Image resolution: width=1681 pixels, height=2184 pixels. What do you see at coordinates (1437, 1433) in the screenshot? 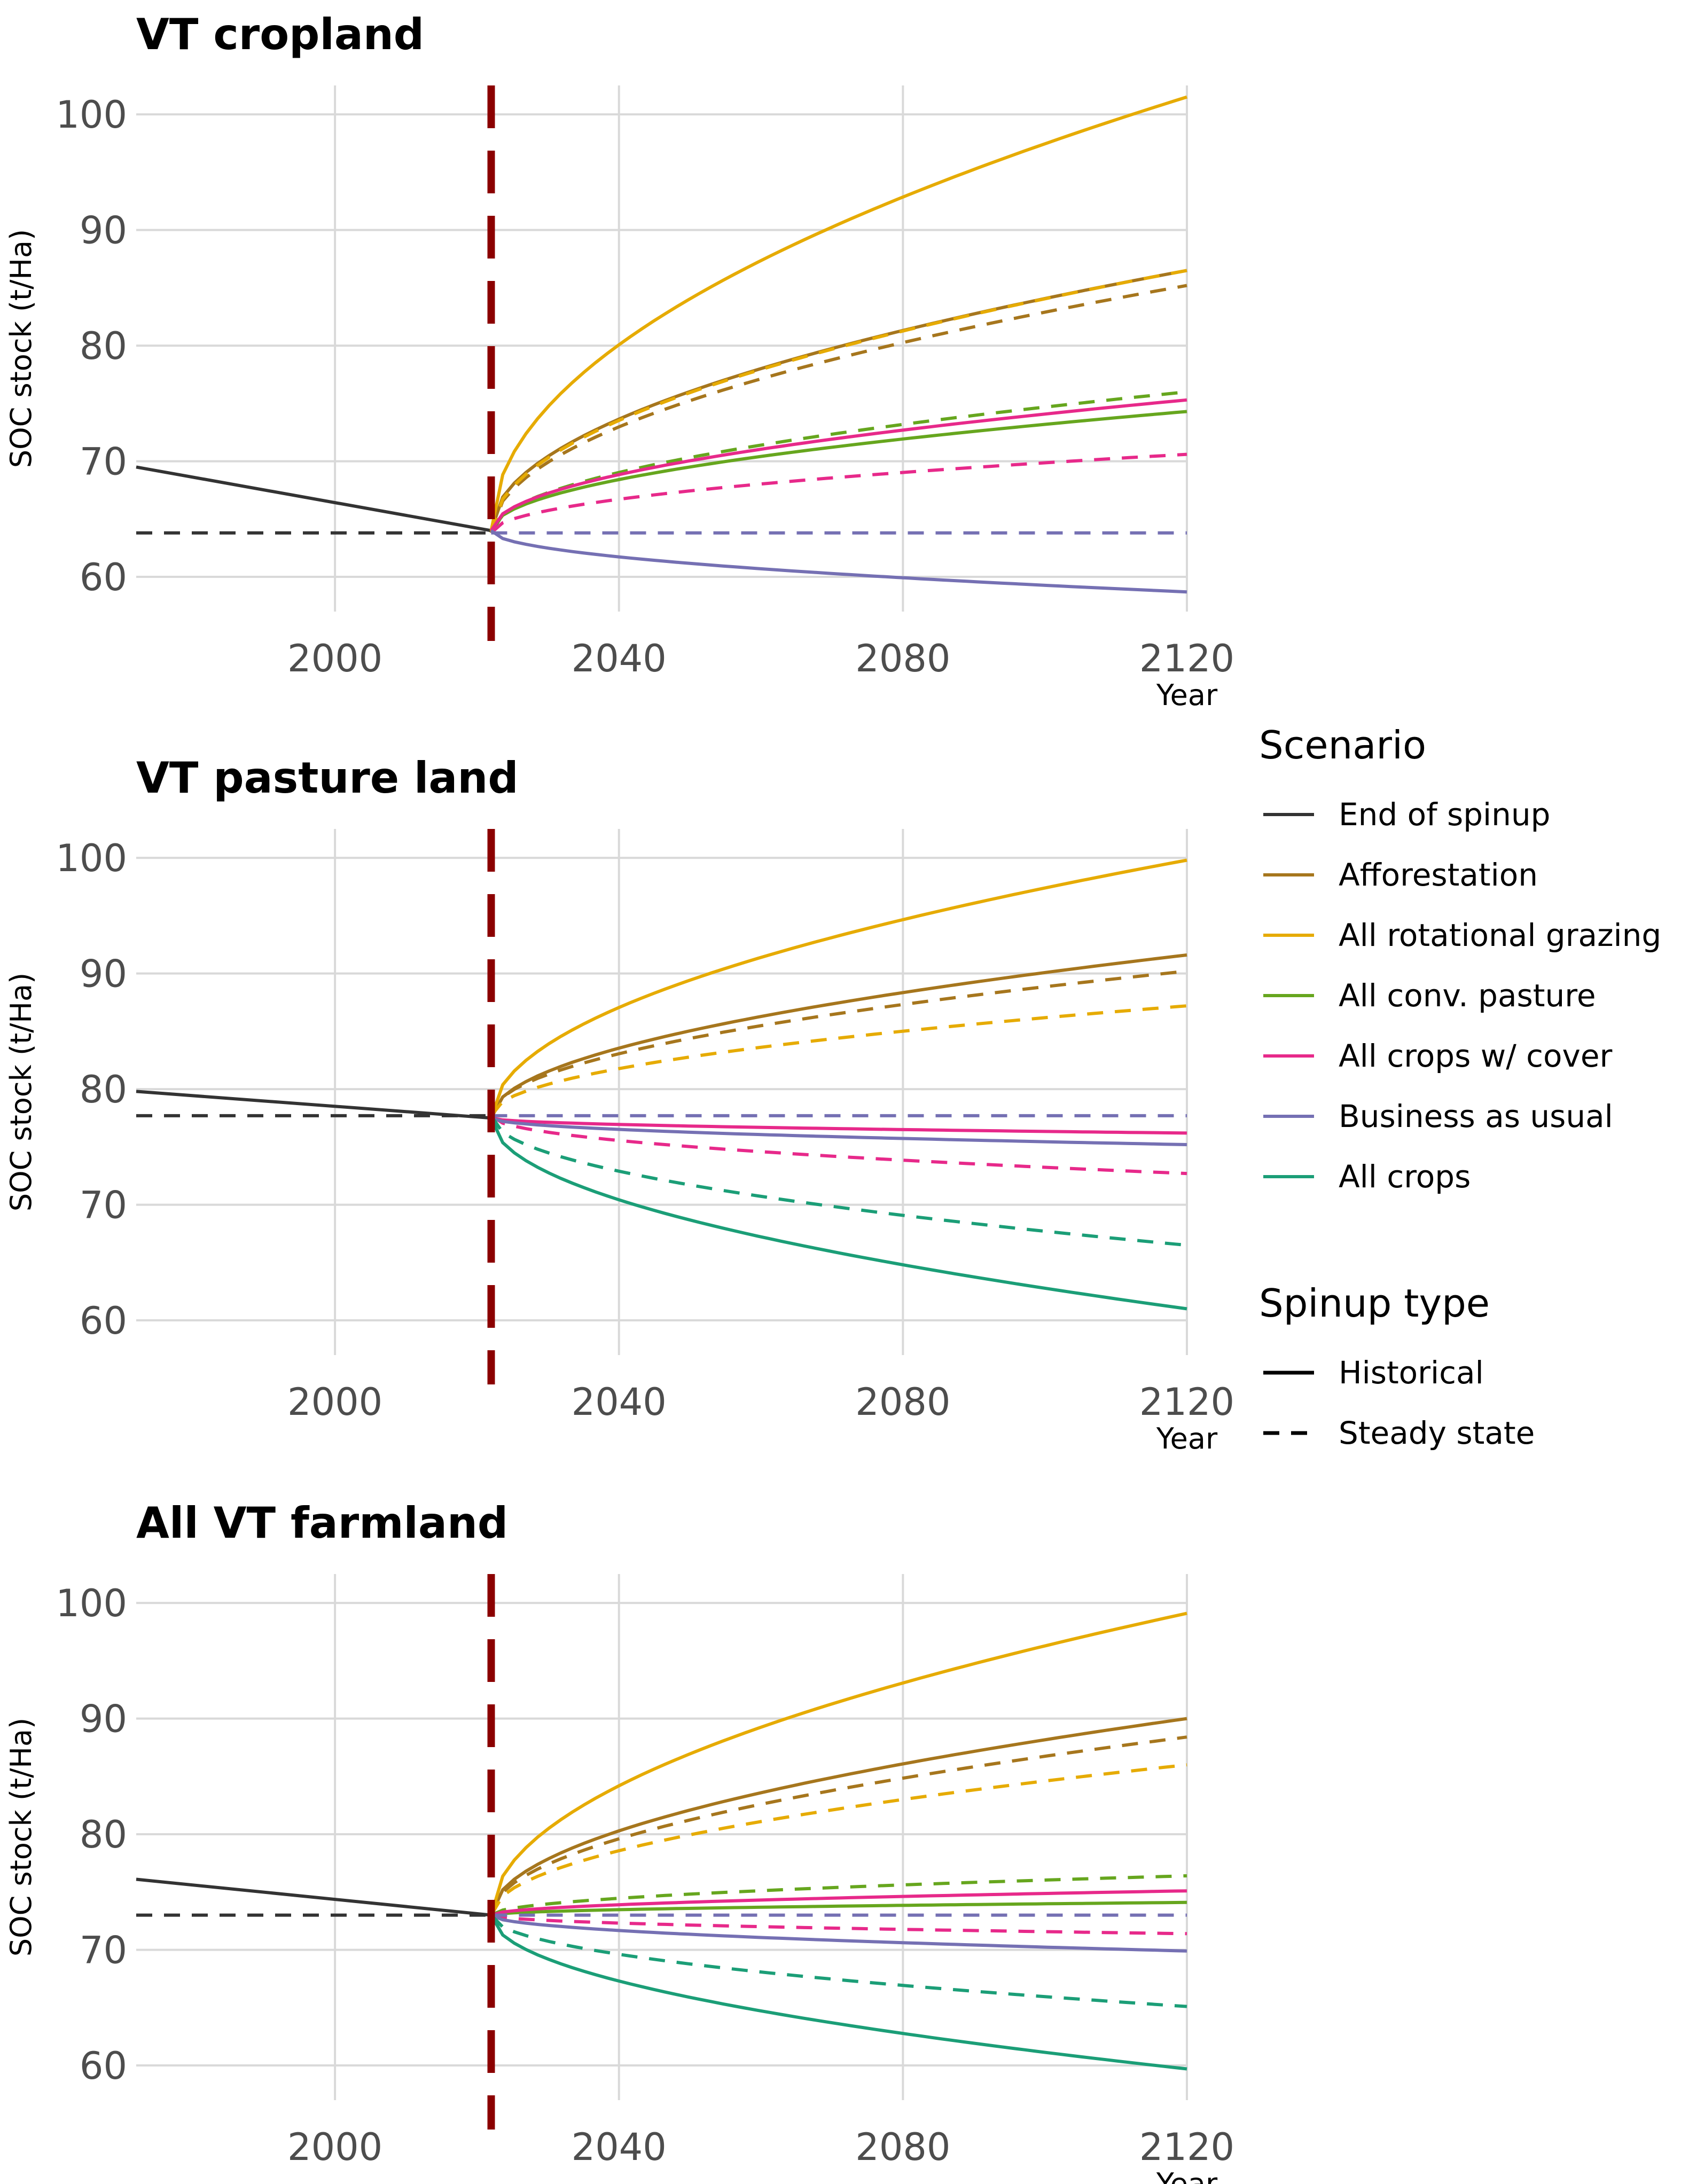
I see `legend-label: Steady state` at bounding box center [1437, 1433].